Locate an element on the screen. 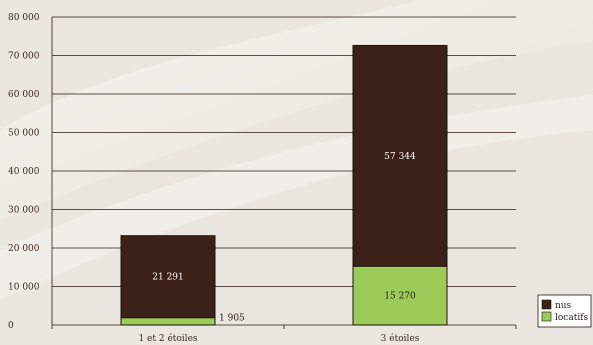 The image size is (593, 345). y-tick-label: 40 000 is located at coordinates (24, 172).